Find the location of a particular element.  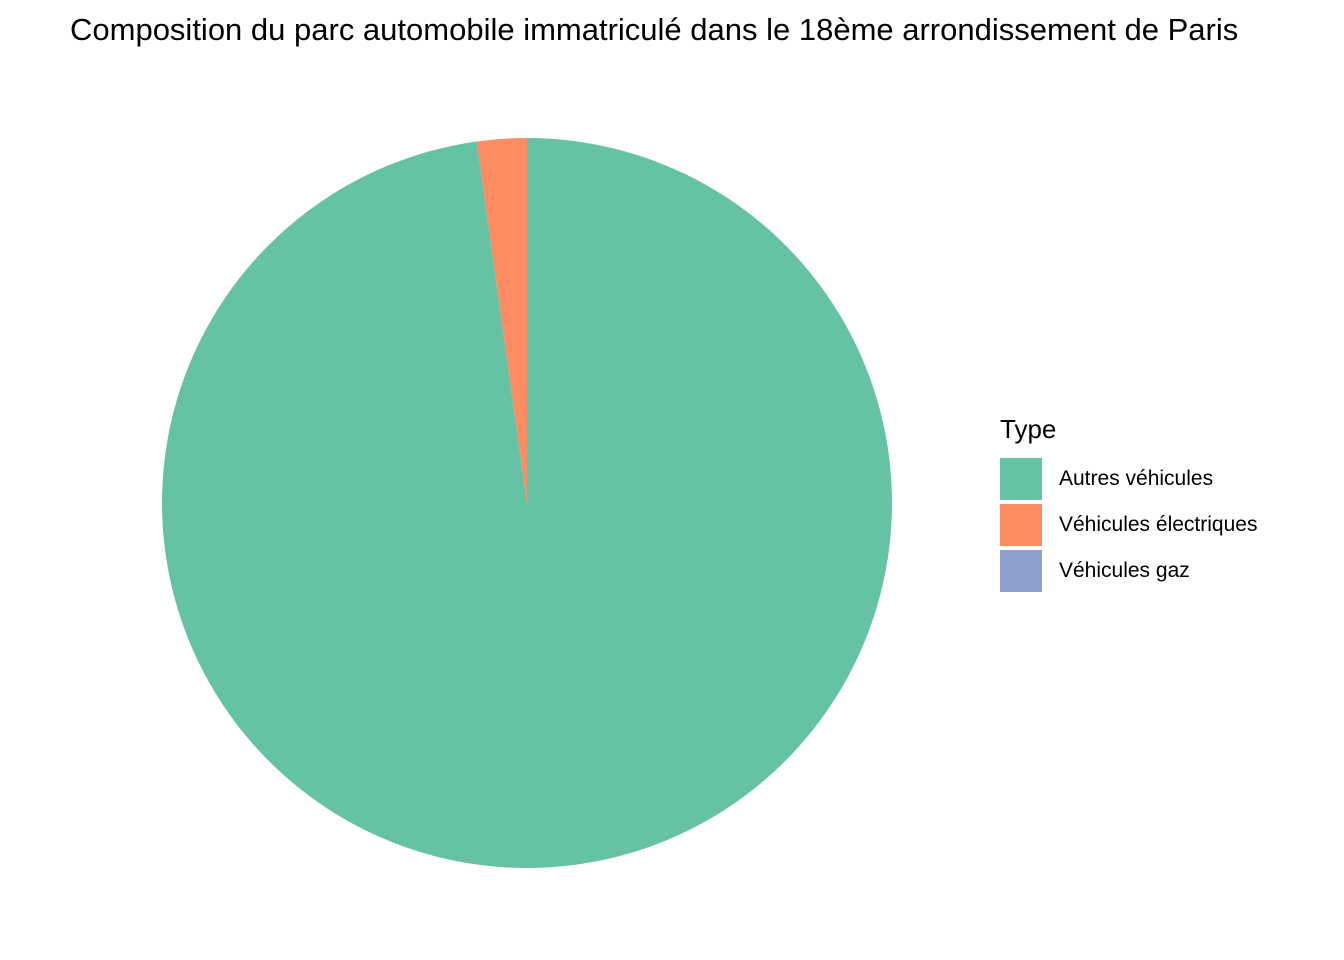

legend-item: Autres véhicules is located at coordinates (1128, 479).